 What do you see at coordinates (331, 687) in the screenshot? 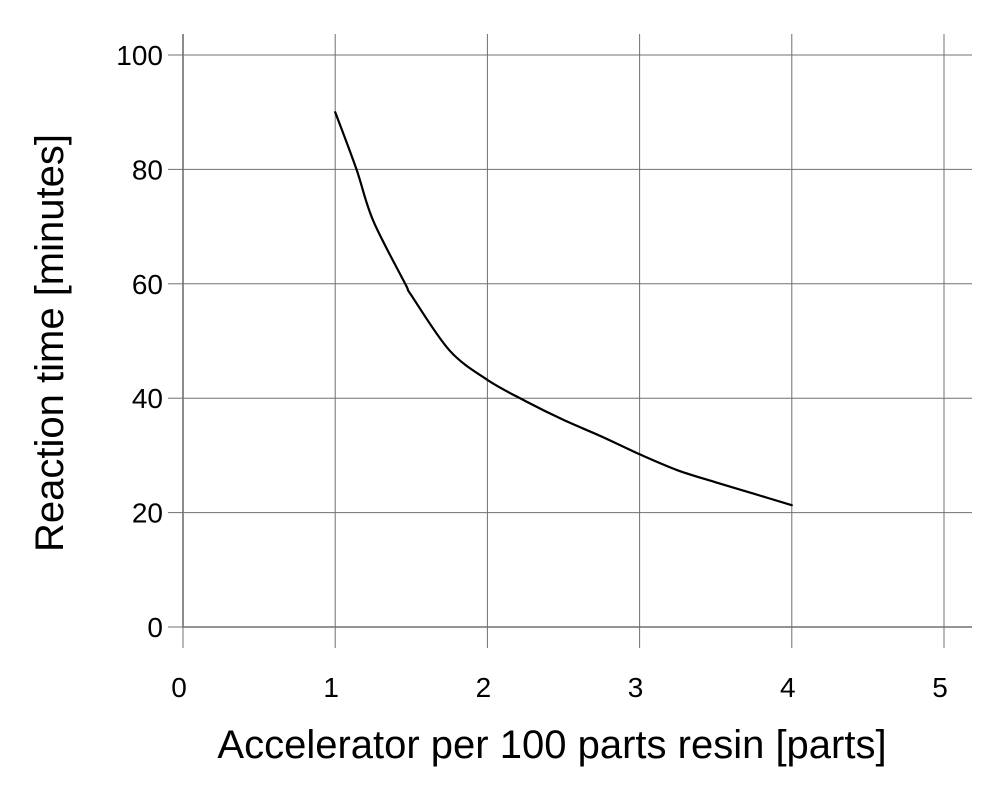
I see `x-tick-label: 1` at bounding box center [331, 687].